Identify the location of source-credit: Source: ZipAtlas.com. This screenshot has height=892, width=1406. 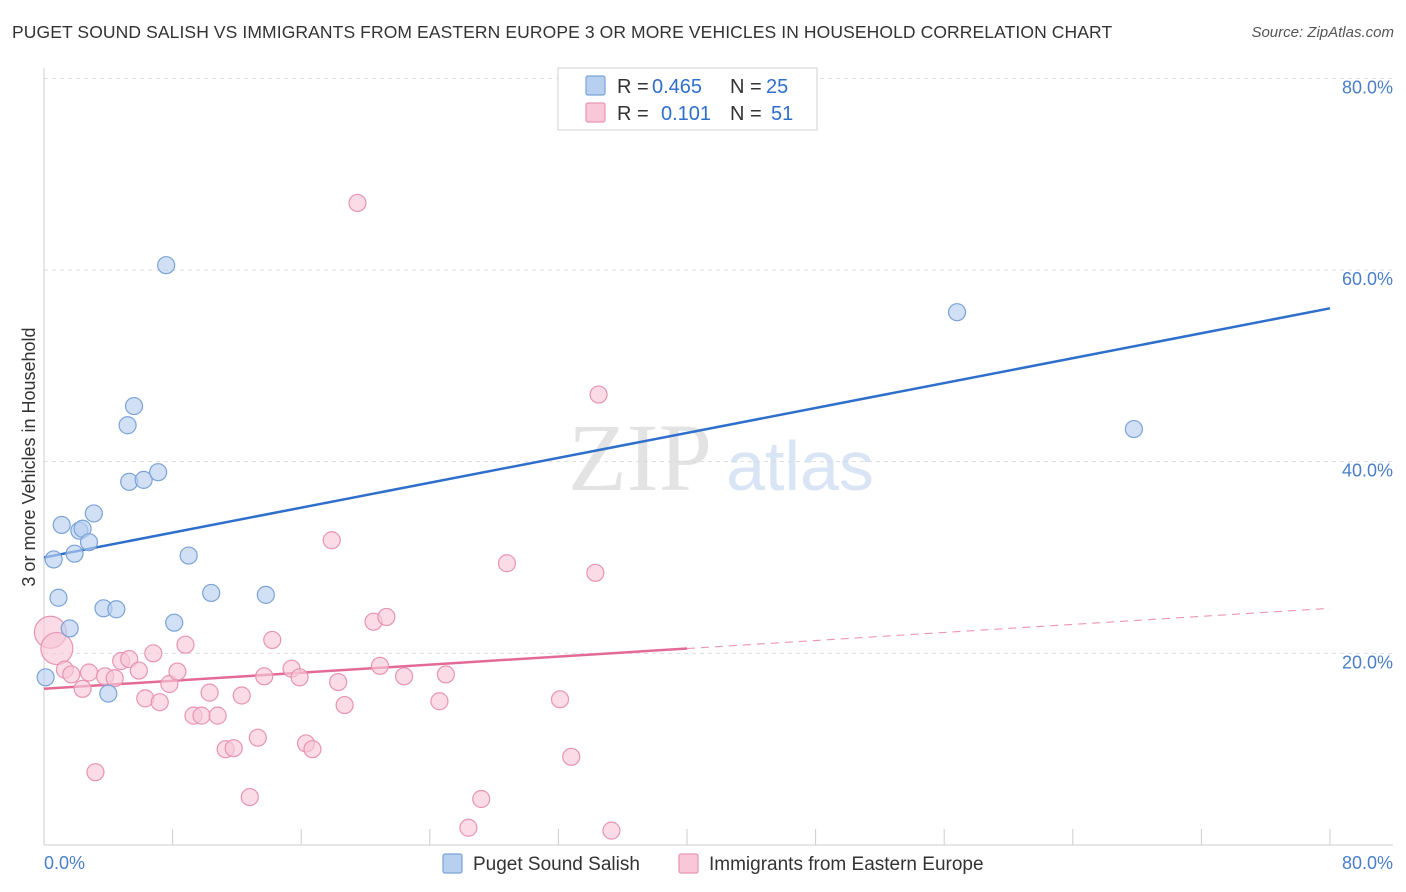
(1322, 32).